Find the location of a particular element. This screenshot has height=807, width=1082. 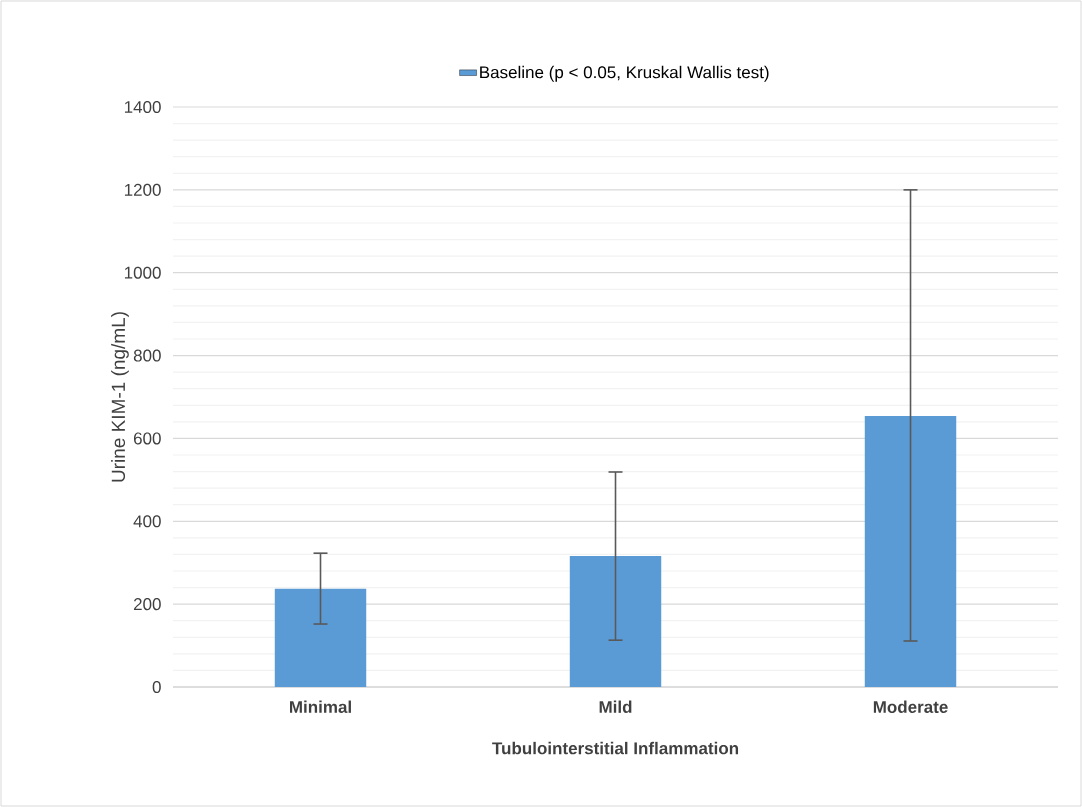

y-tick-label: 1400 is located at coordinates (142, 107).